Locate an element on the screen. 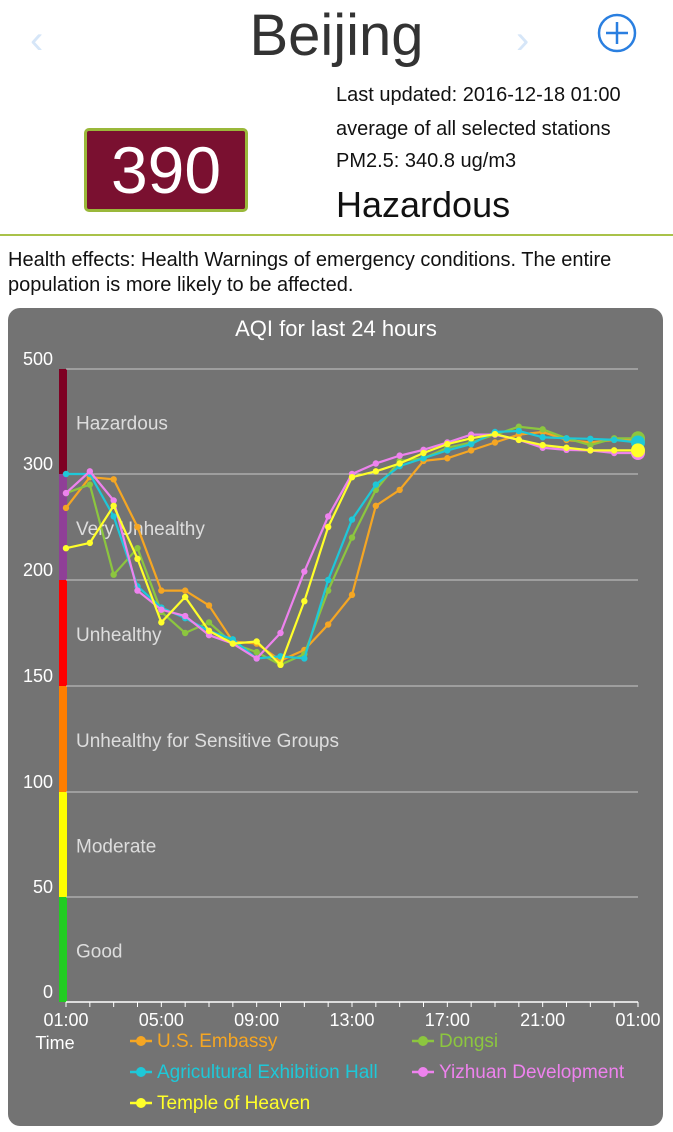 This screenshot has height=1132, width=673. legend-label: Dongsi is located at coordinates (468, 1041).